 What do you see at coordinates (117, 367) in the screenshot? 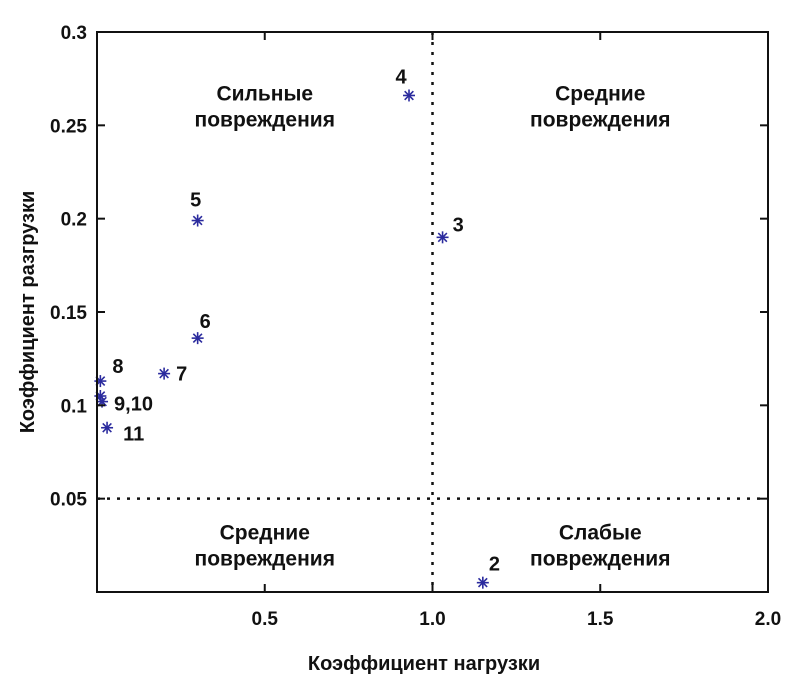
I see `data-point-label: 8` at bounding box center [117, 367].